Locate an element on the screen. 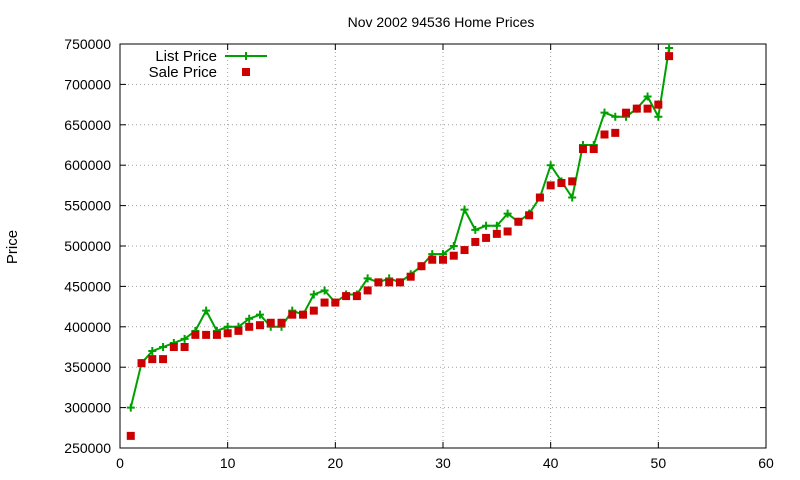 This screenshot has width=800, height=480. legend-label-sale-price: Sale Price is located at coordinates (183, 72).